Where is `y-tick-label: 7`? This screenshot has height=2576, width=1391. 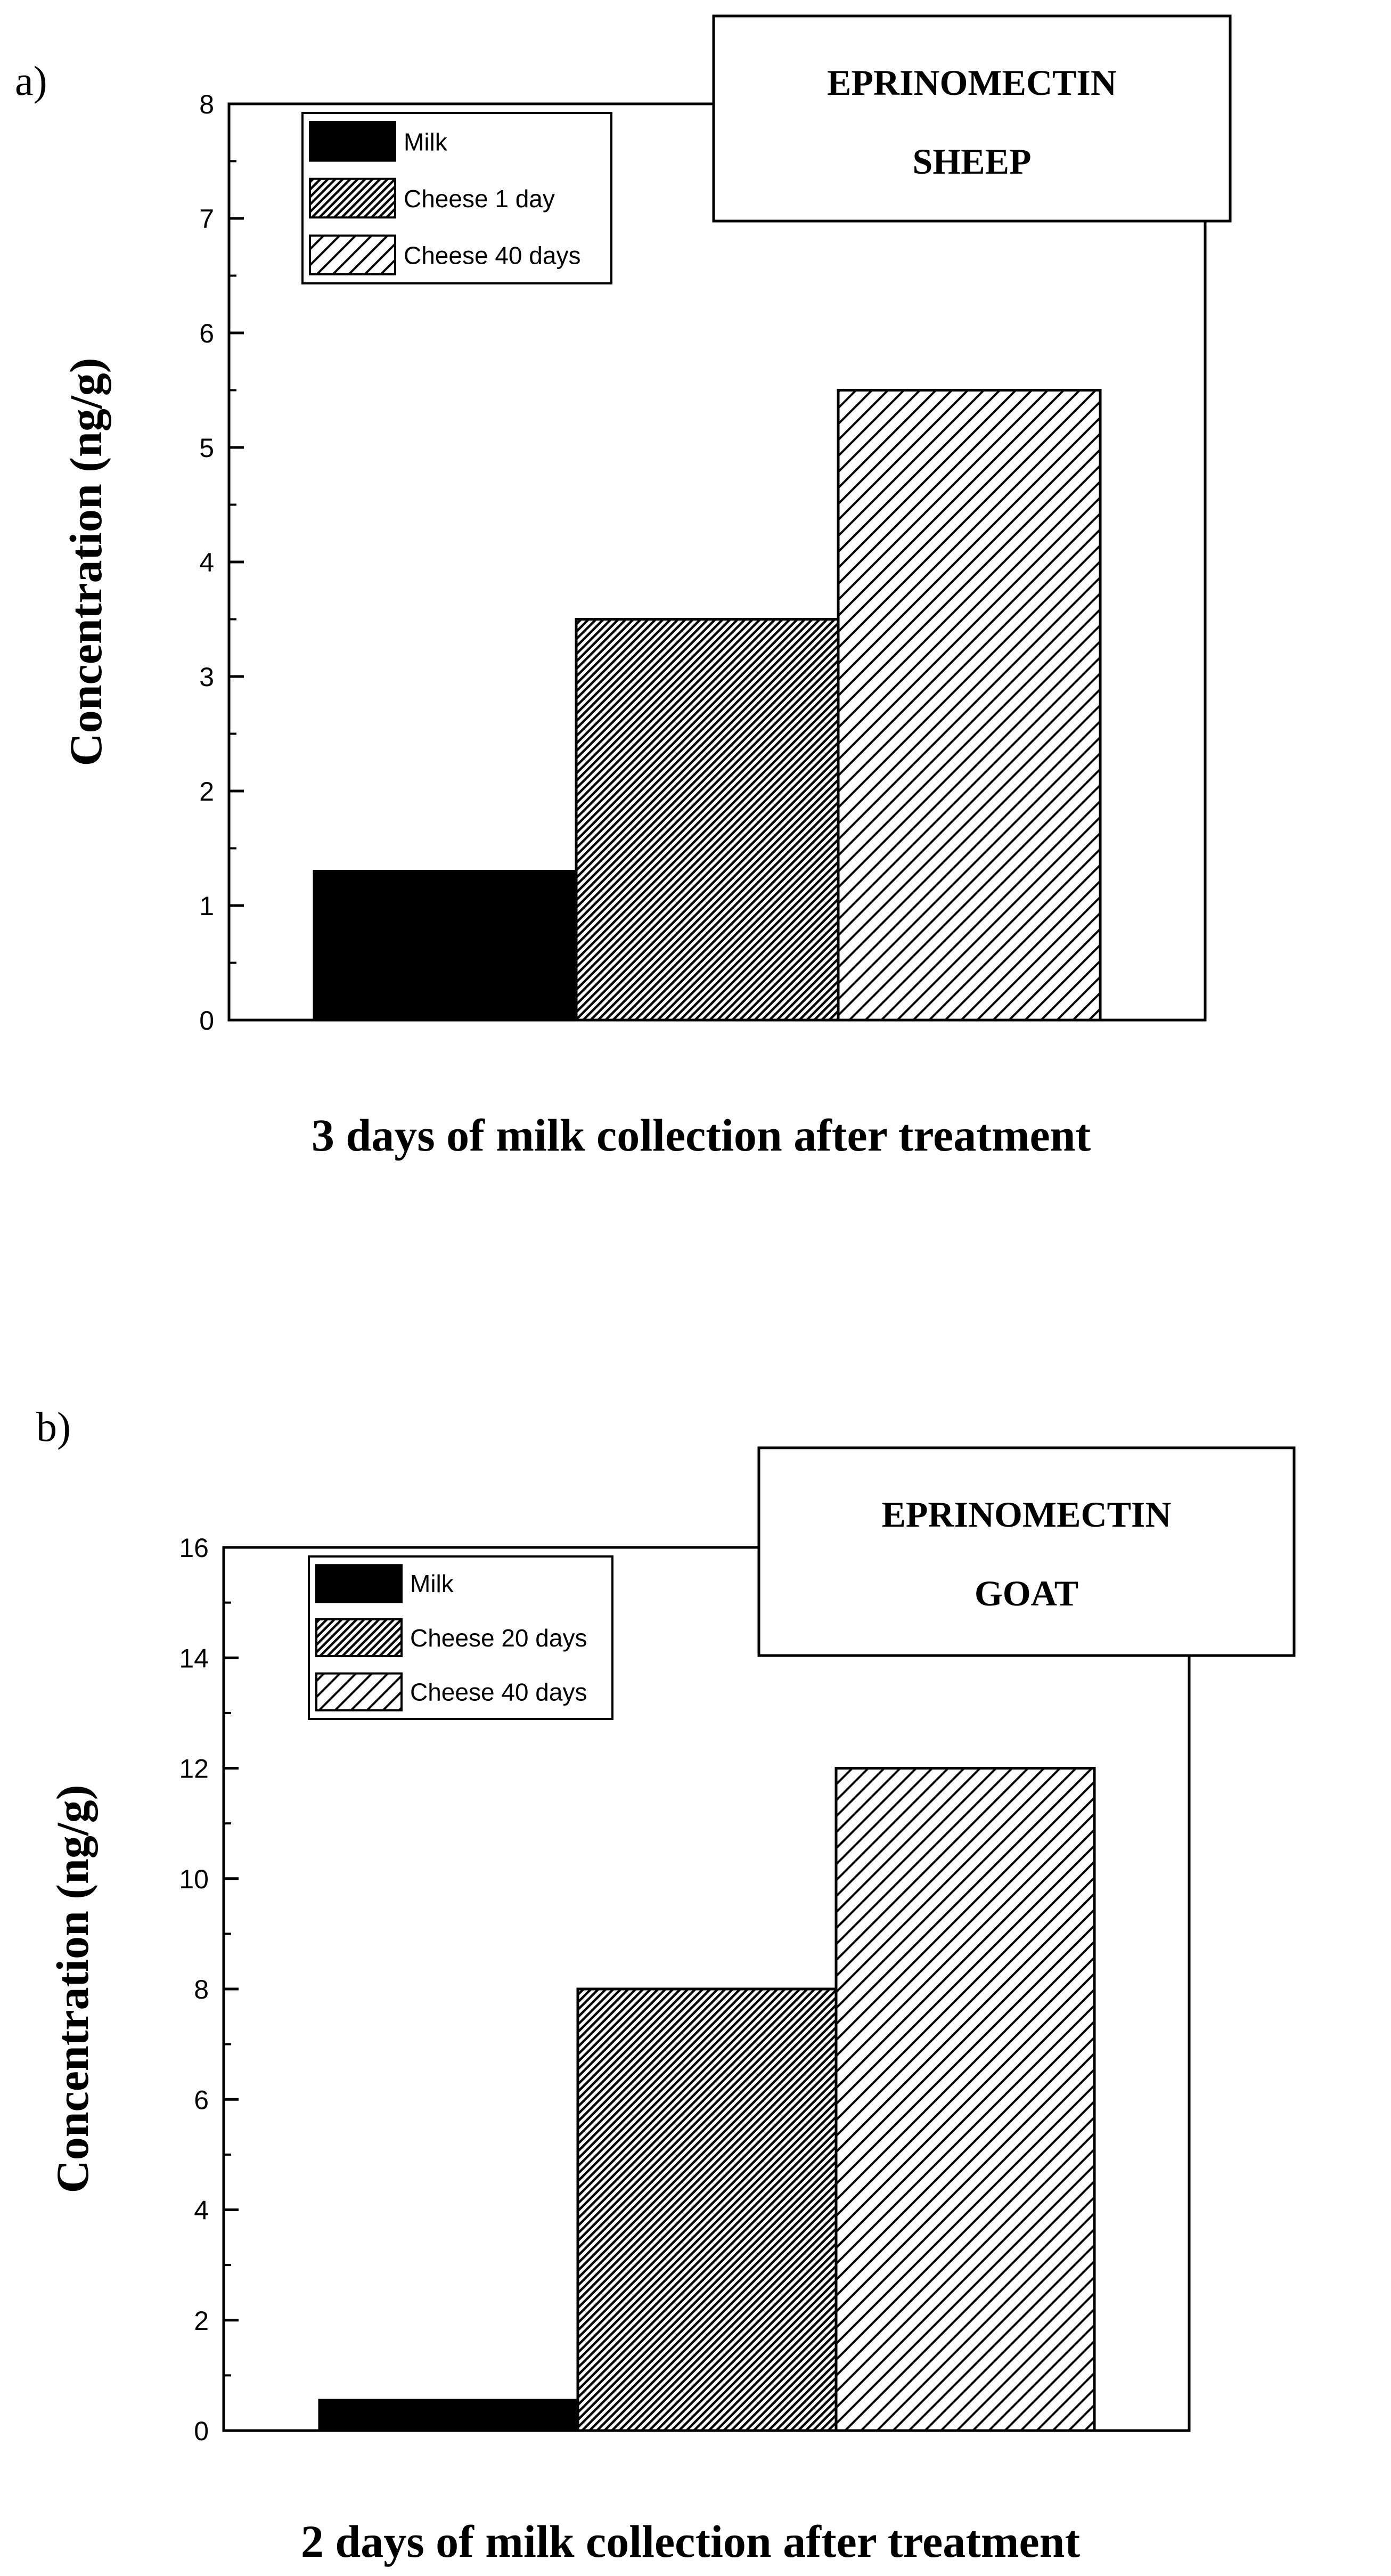
y-tick-label: 7 is located at coordinates (206, 219).